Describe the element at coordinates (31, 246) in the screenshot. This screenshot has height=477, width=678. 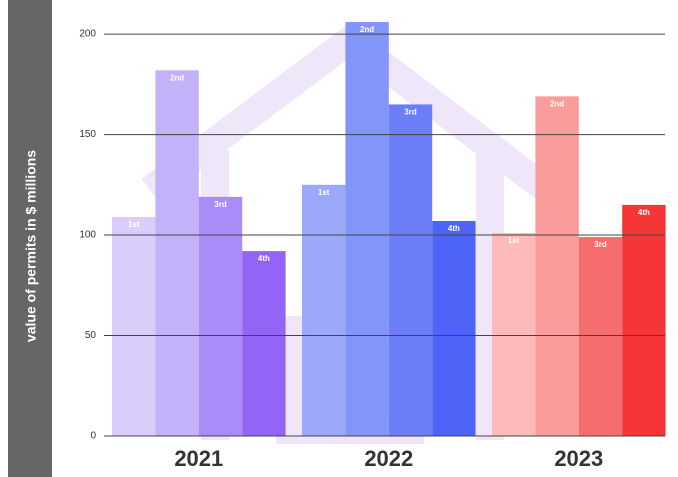
I see `y-axis-label: value of permits in $ millions` at that location.